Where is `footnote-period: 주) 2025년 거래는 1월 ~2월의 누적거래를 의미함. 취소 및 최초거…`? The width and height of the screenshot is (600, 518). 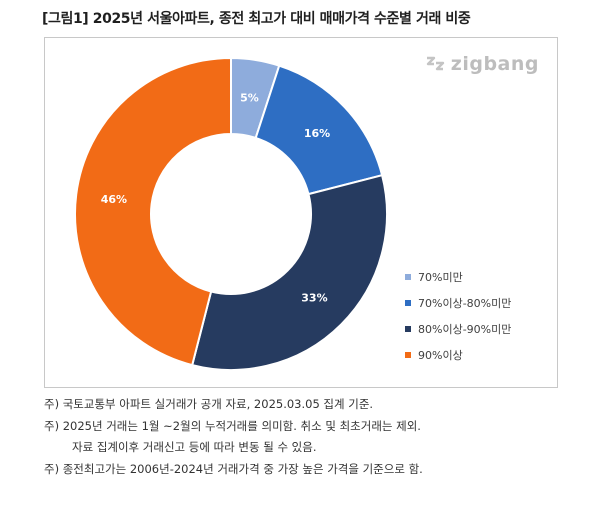 footnote-period: 주) 2025년 거래는 1월 ~2월의 누적거래를 의미함. 취소 및 최초거… is located at coordinates (232, 425).